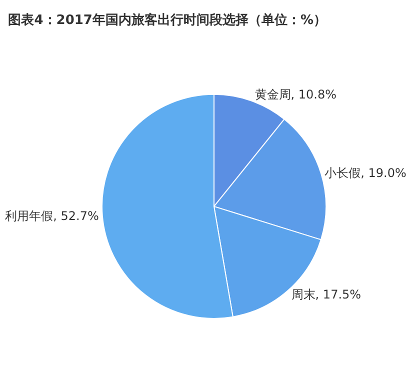 The image size is (412, 374). What do you see at coordinates (295, 95) in the screenshot?
I see `slice-label: 黄金周, 10.8%` at bounding box center [295, 95].